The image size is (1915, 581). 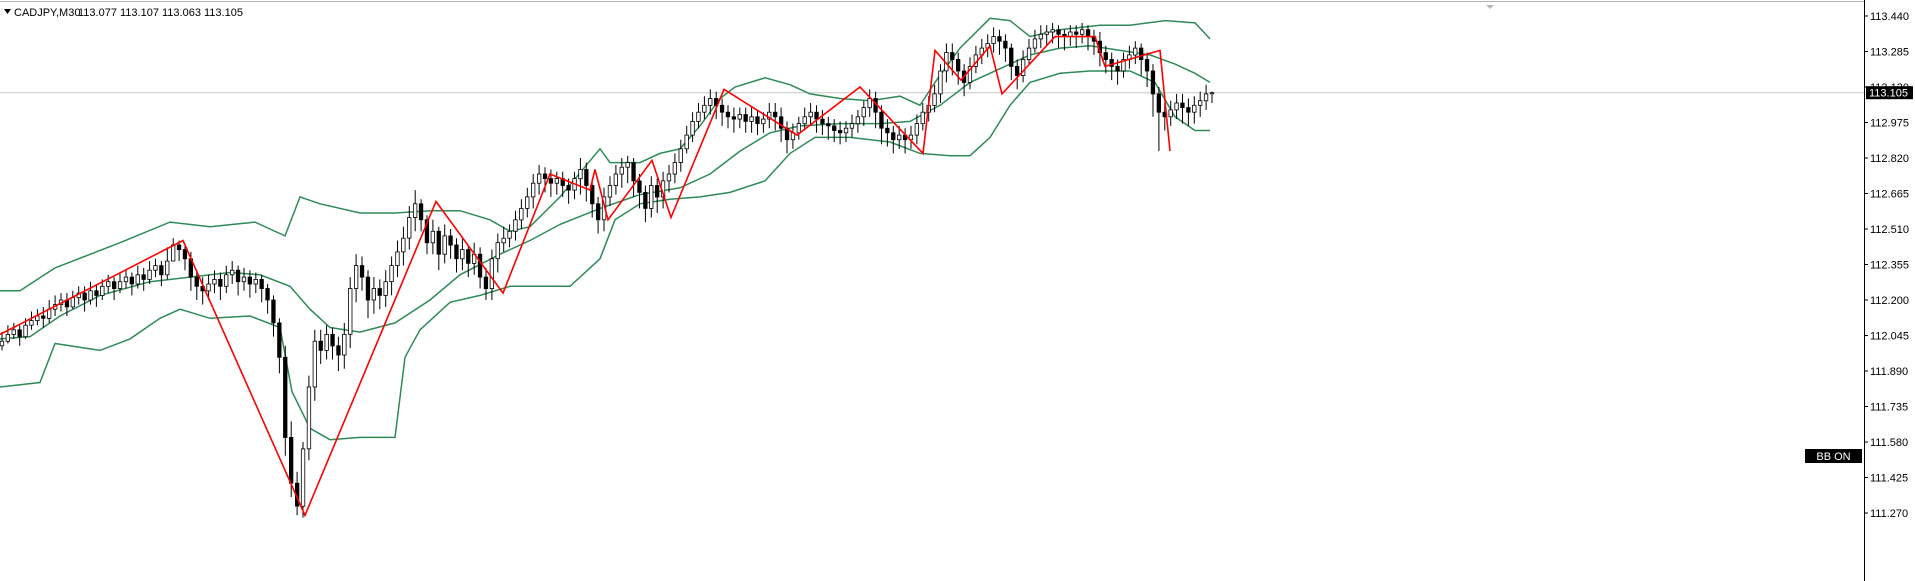 I want to click on chart-ohlc-values: 113.077 113.107 113.063 113.105, so click(x=160, y=13).